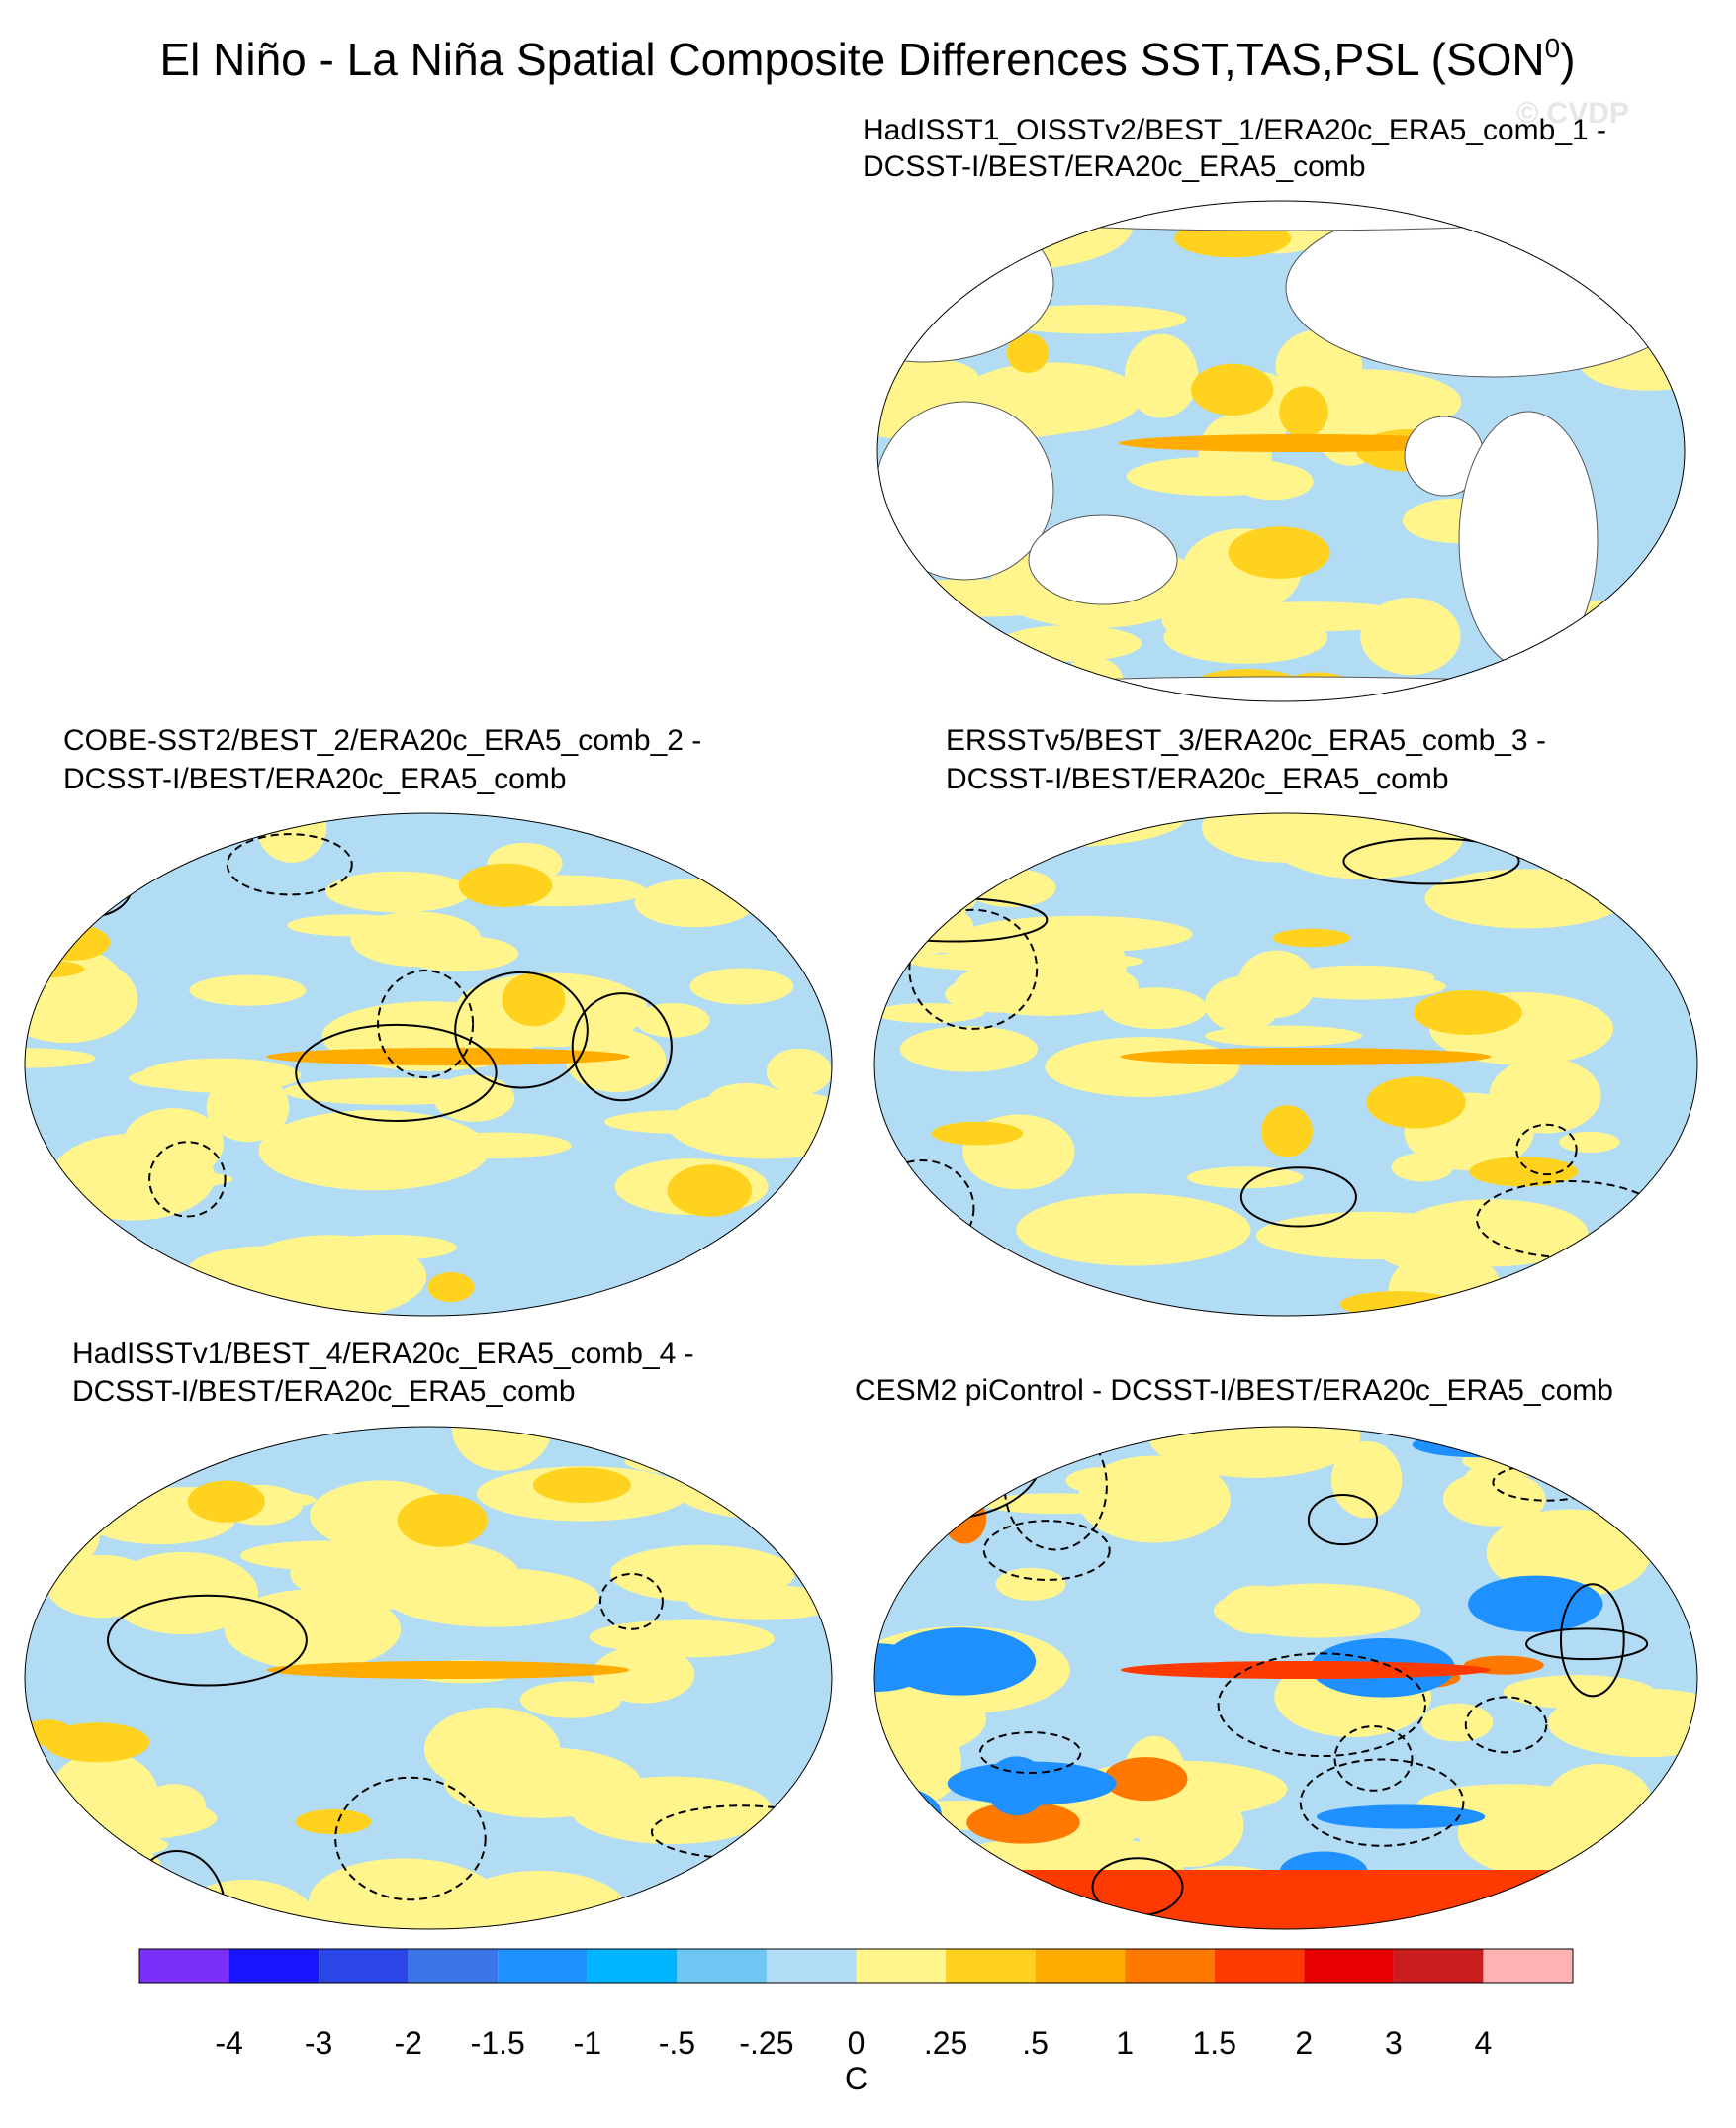  I want to click on colorbar-label: -3, so click(318, 2043).